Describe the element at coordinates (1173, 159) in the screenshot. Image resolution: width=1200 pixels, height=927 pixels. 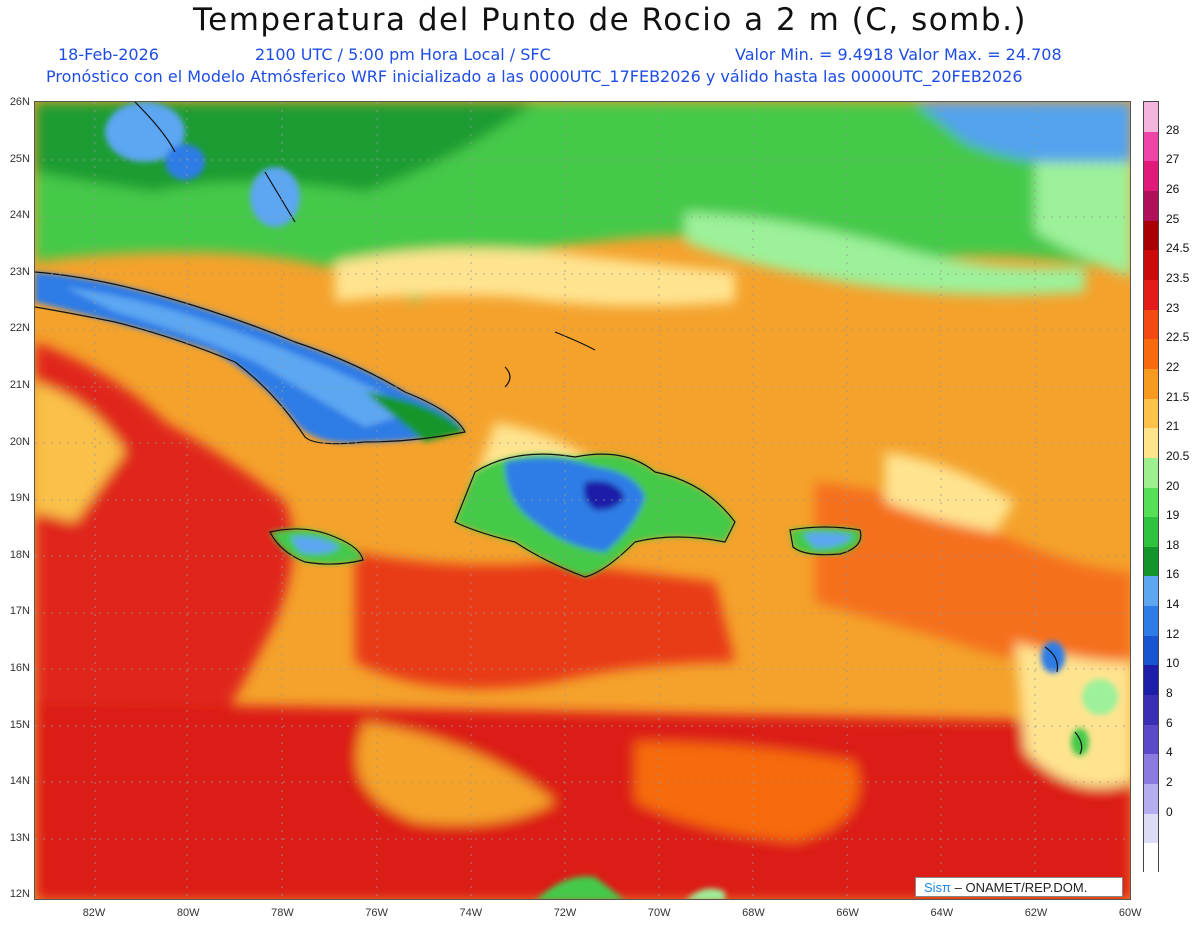
I see `colorbar-label: 27` at that location.